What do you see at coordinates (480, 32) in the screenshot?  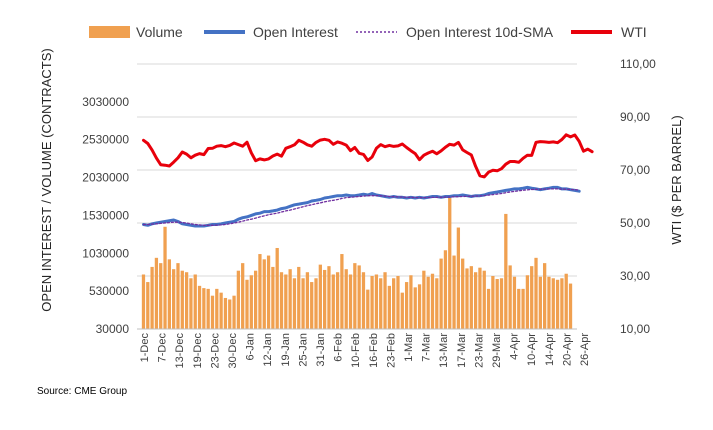 I see `legend-label: Open Interest 10d-SMA` at bounding box center [480, 32].